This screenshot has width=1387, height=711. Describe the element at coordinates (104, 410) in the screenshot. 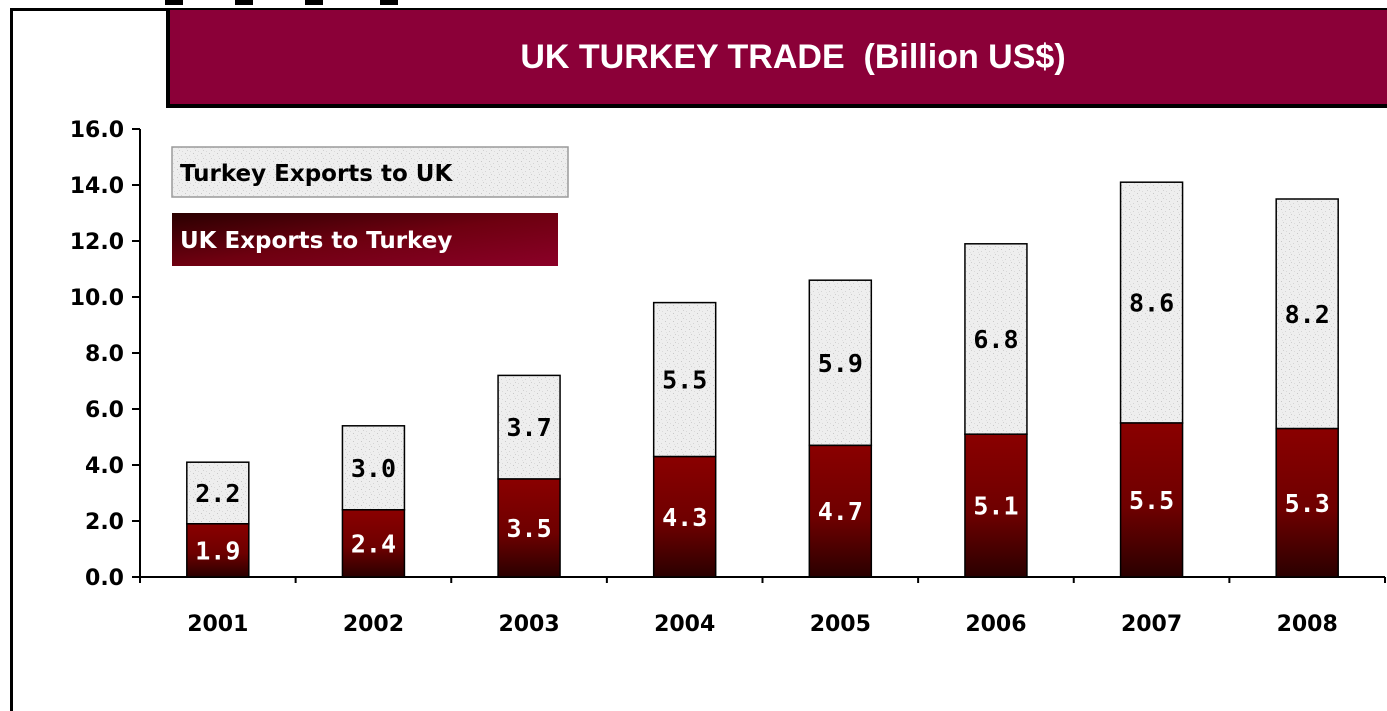

I see `y-tick-label: 6.0` at that location.